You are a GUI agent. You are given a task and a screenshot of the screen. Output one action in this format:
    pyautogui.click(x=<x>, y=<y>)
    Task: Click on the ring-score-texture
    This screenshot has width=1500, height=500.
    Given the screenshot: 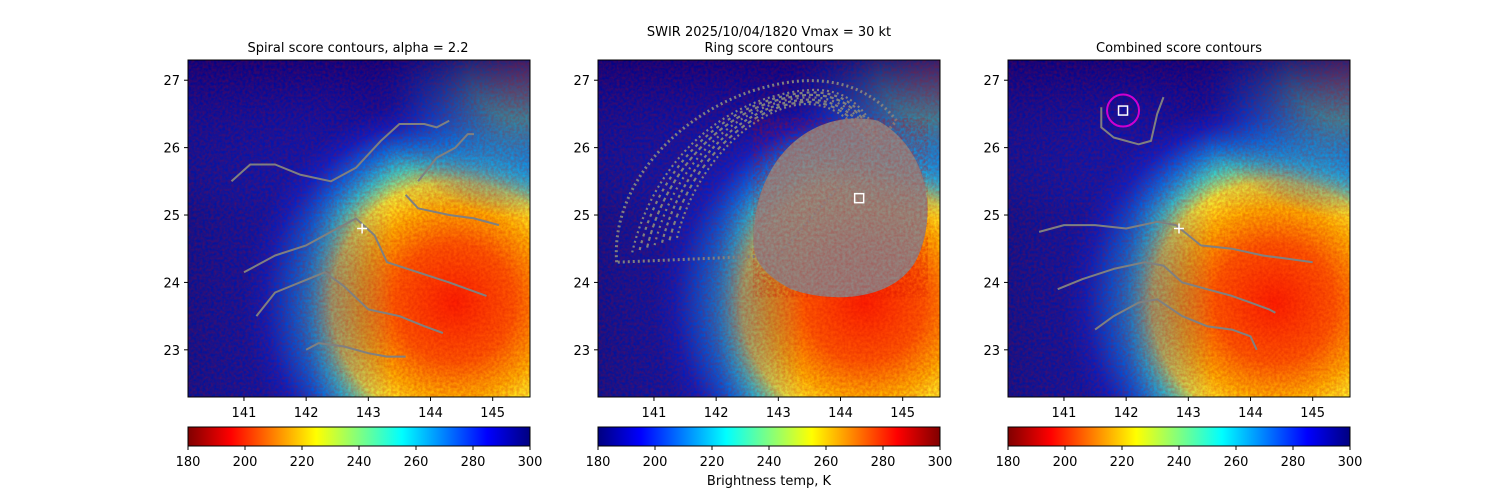 What is the action you would take?
    pyautogui.click(x=840, y=208)
    